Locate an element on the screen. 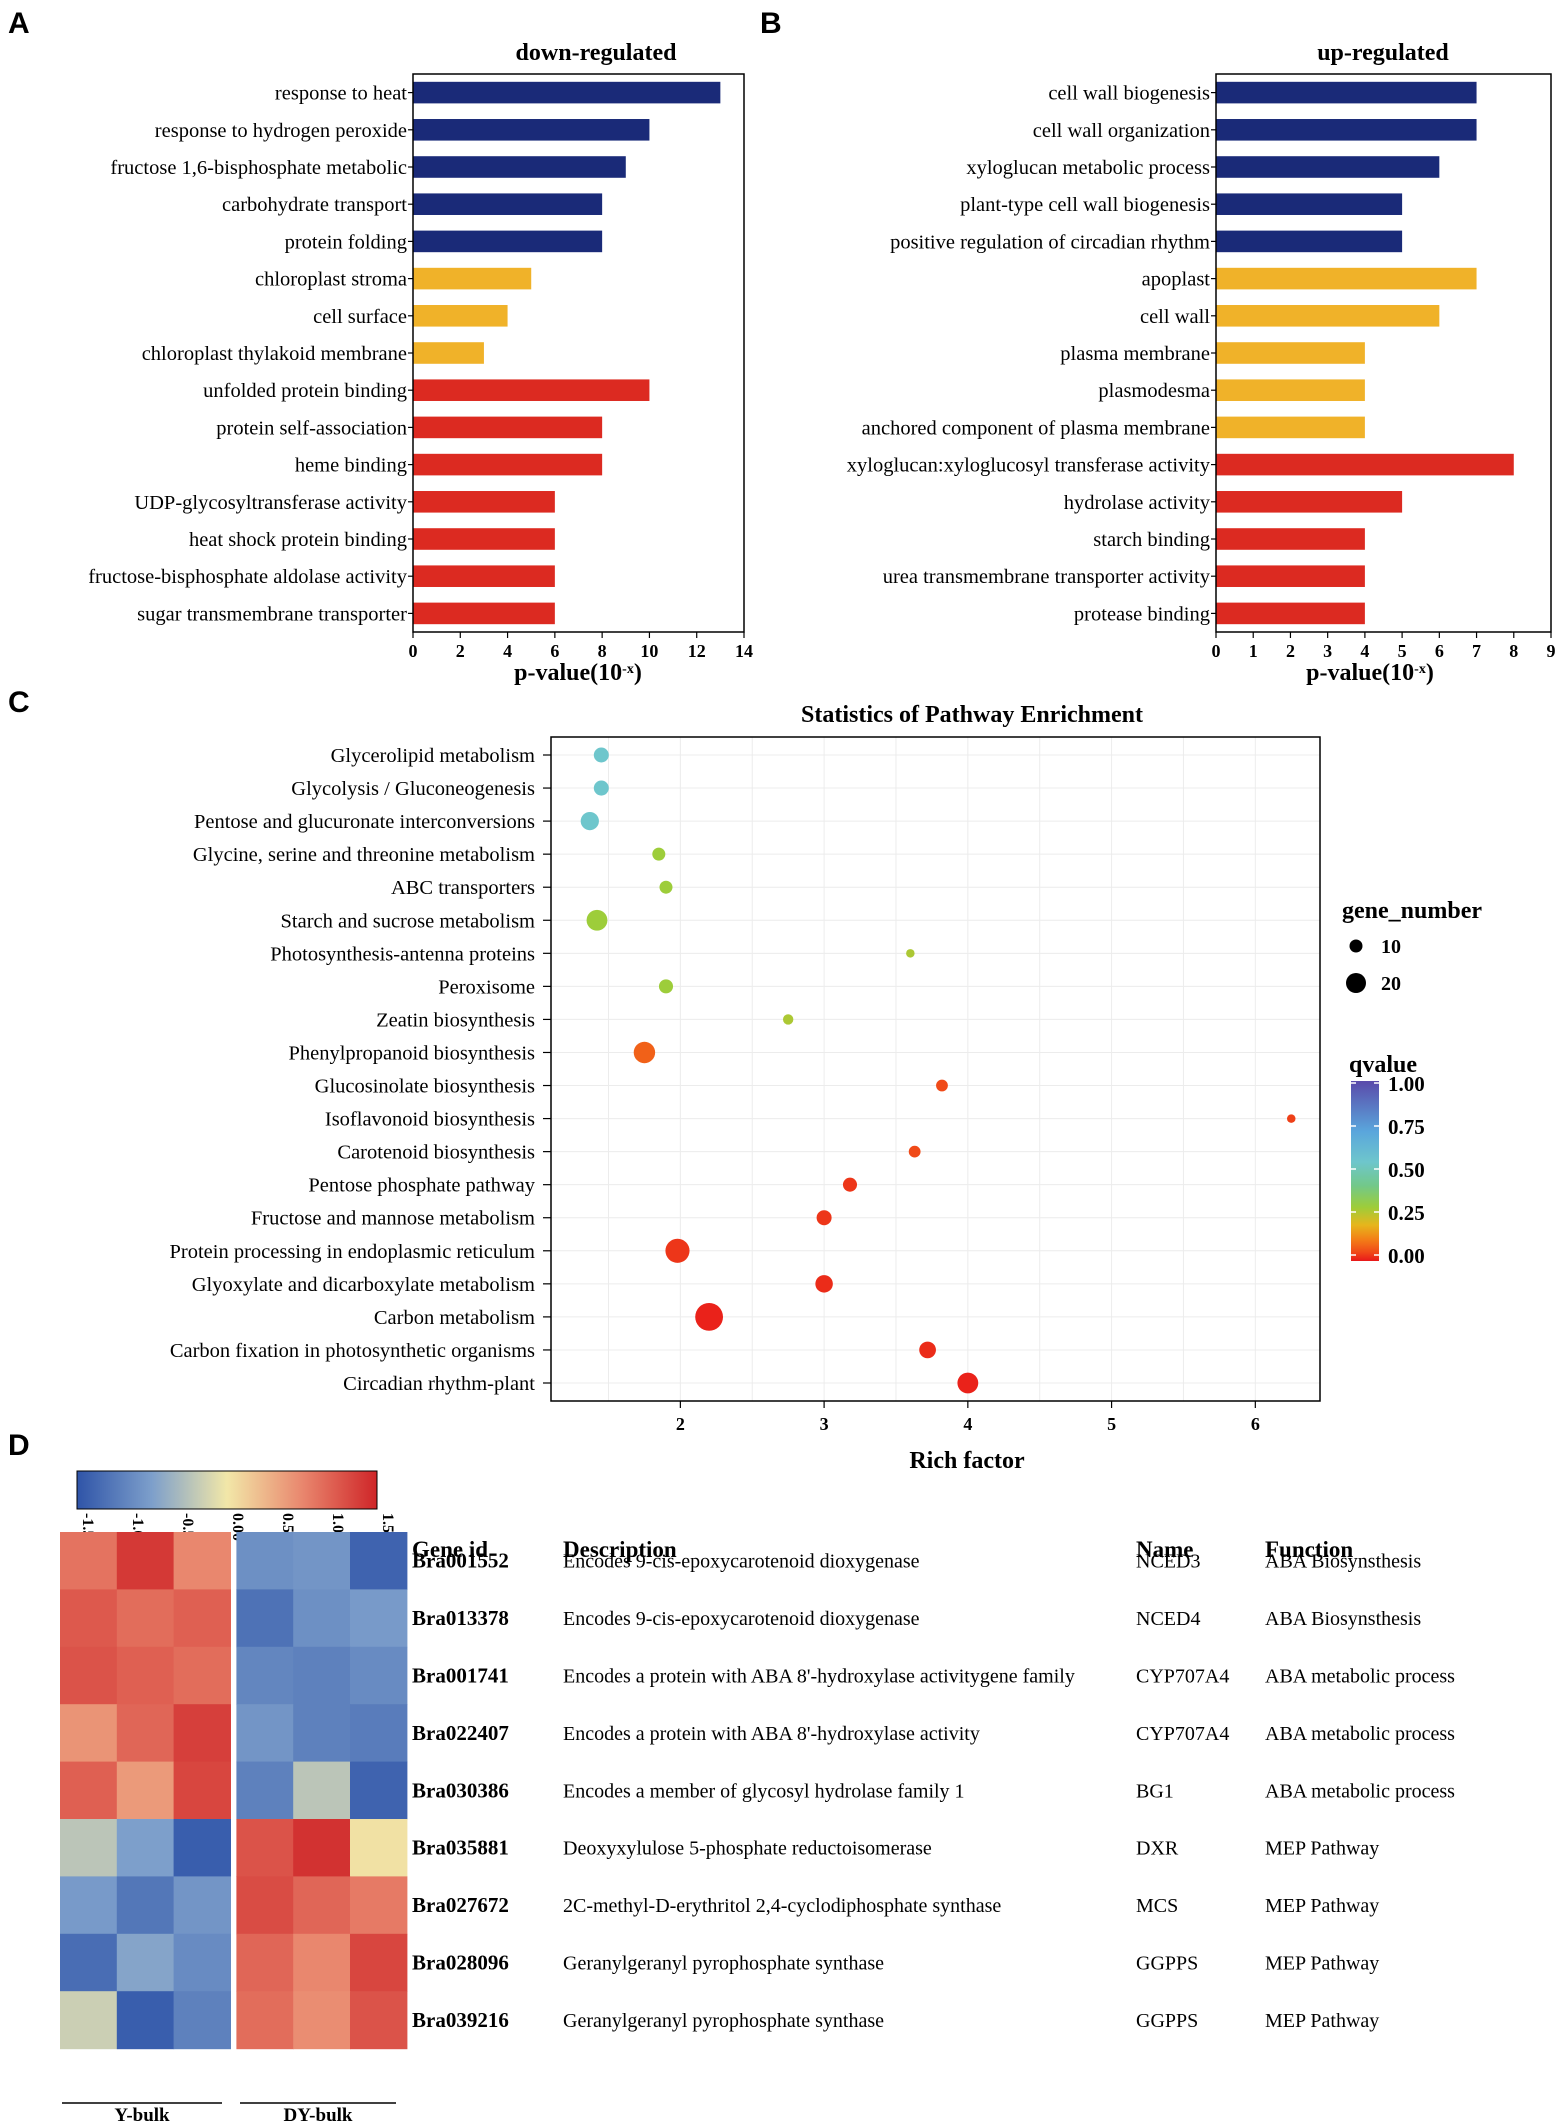 Image resolution: width=1562 pixels, height=2121 pixels. gene-name: NCED3 is located at coordinates (1168, 1562).